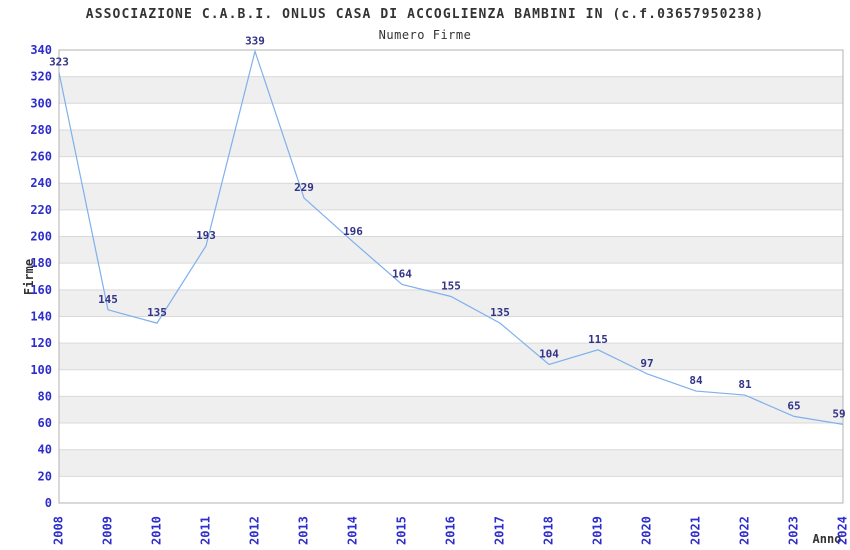  Describe the element at coordinates (41, 157) in the screenshot. I see `y-tick-label: 260` at that location.